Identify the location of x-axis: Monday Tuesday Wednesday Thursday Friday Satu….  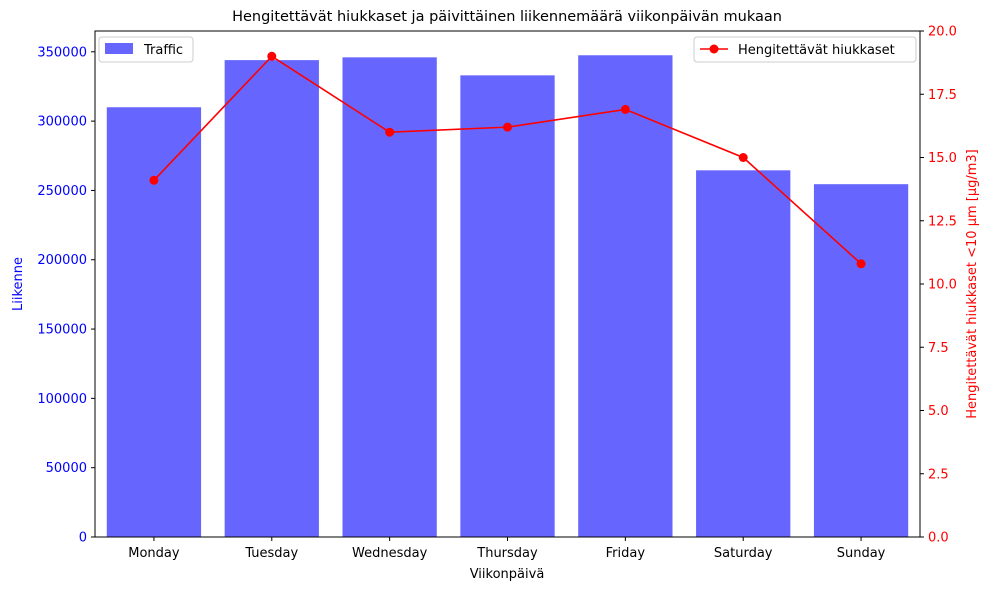
(507, 549).